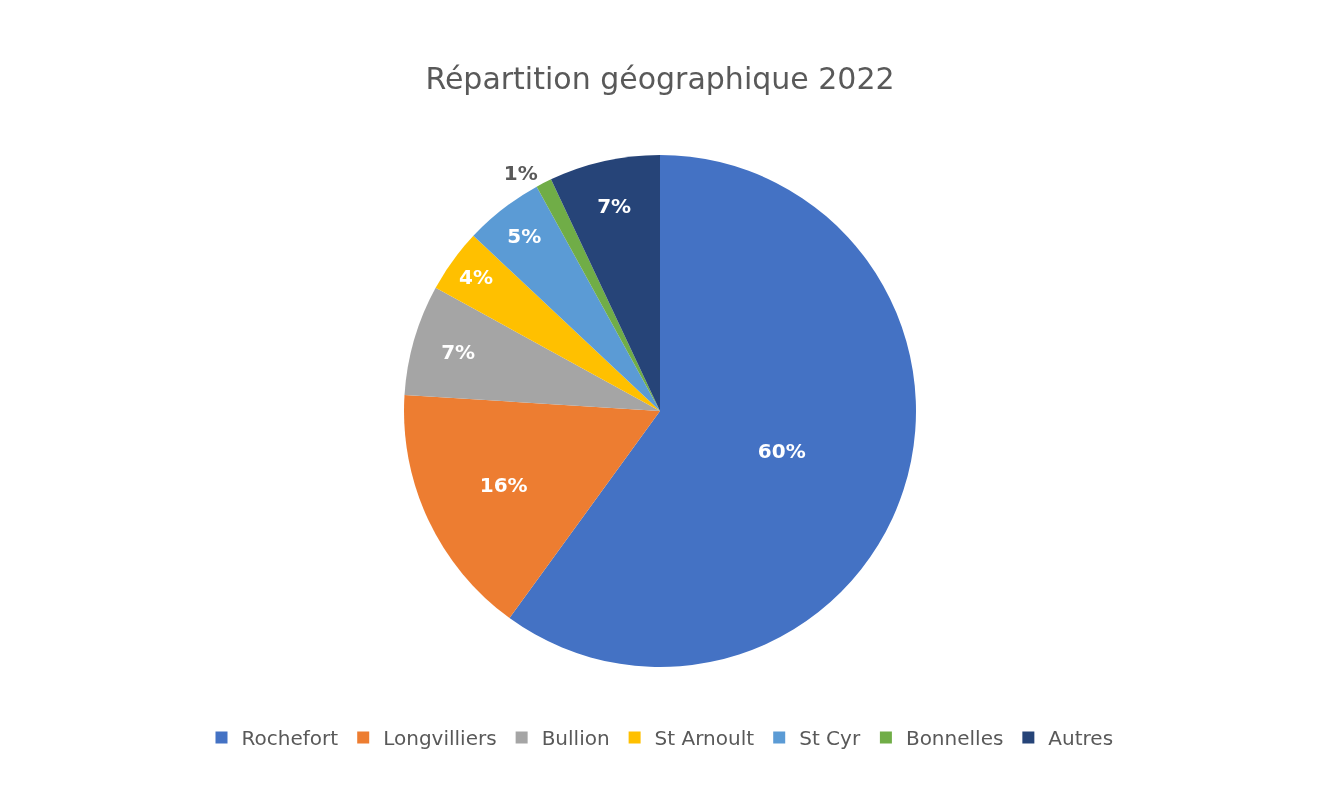 Image resolution: width=1320 pixels, height=793 pixels. Describe the element at coordinates (503, 484) in the screenshot. I see `data-label: 16%` at that location.